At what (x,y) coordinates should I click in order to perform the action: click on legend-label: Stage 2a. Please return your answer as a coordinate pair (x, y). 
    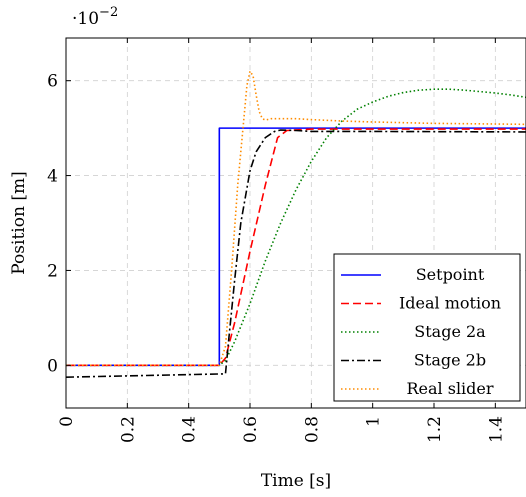
    Looking at the image, I should click on (450, 331).